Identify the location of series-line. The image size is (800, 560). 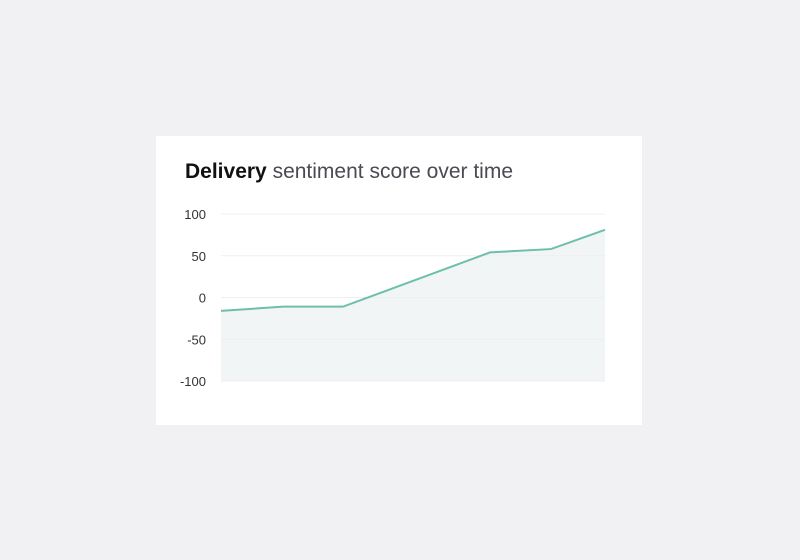
(413, 270).